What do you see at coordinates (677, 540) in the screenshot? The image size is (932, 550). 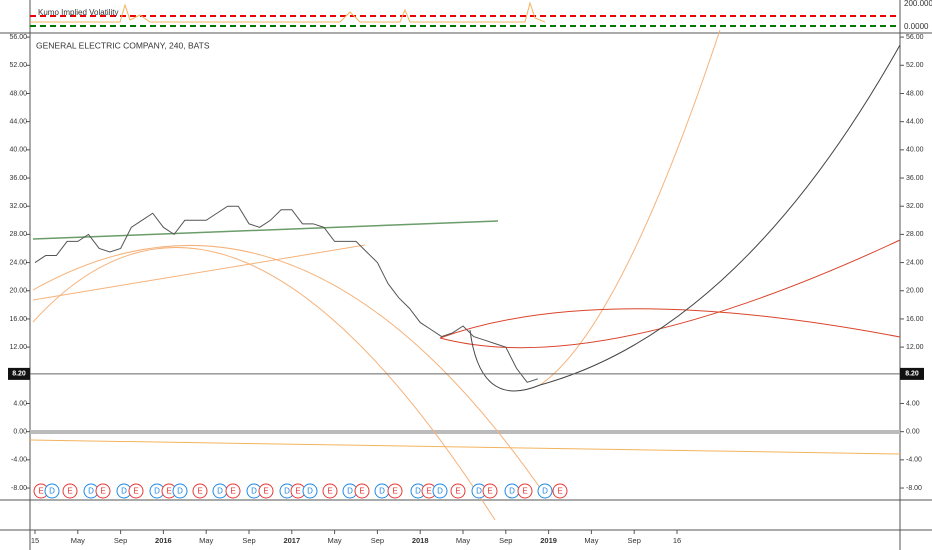 I see `x-tick-label: 16` at bounding box center [677, 540].